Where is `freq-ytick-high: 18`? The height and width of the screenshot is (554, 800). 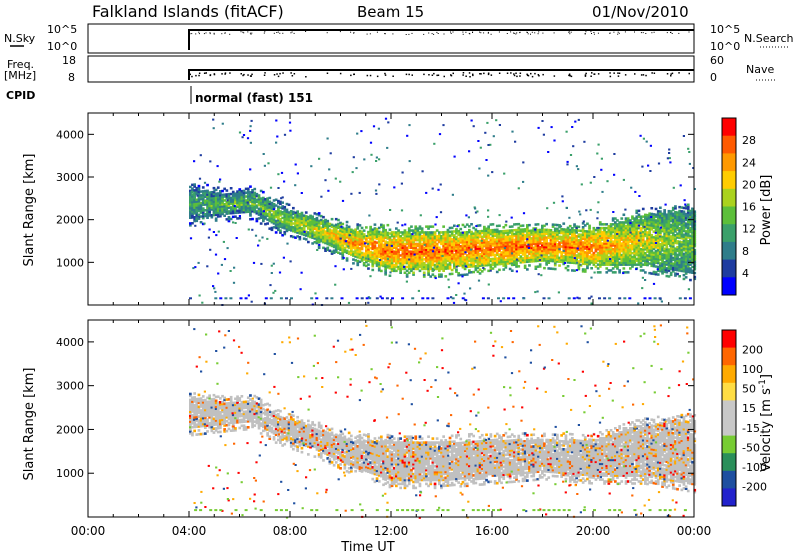
freq-ytick-high: 18 is located at coordinates (69, 60).